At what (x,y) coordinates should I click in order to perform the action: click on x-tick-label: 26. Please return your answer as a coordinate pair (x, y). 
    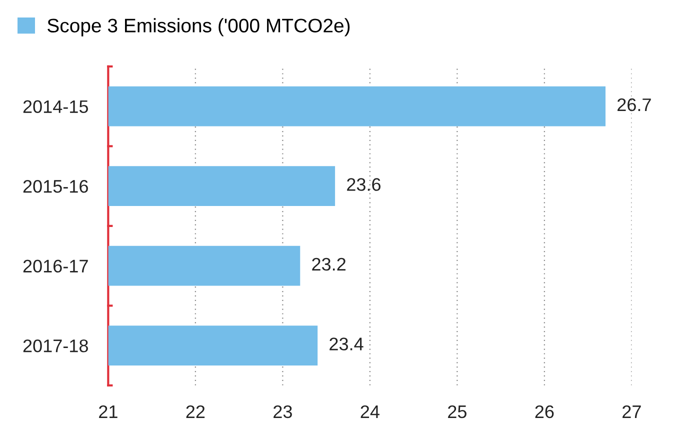
    Looking at the image, I should click on (544, 411).